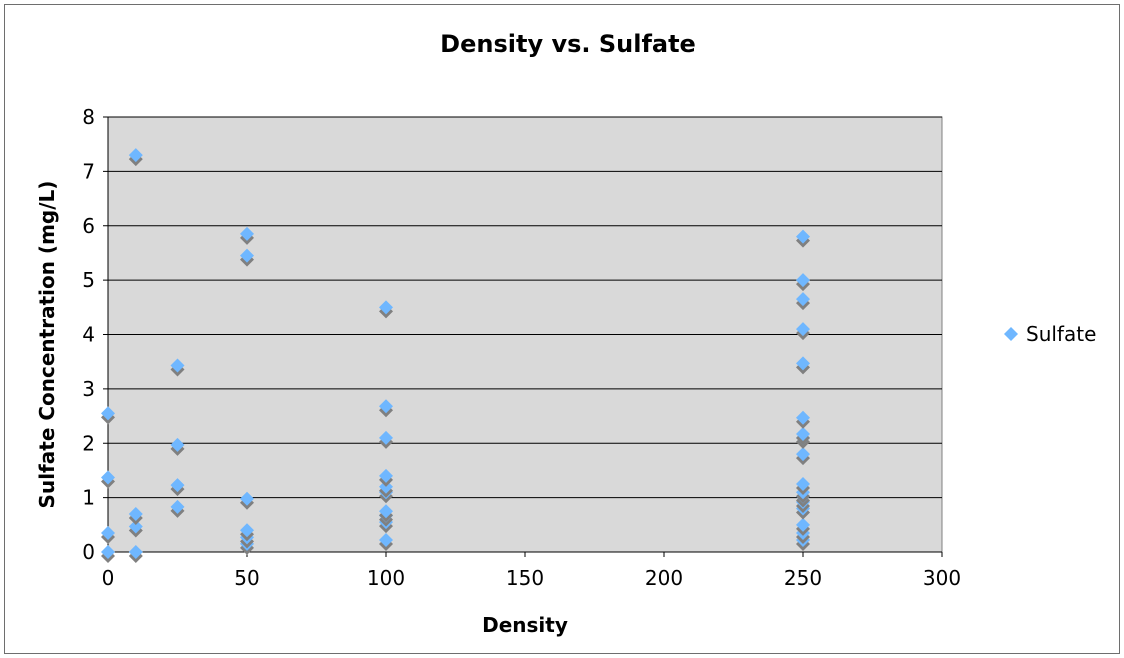 The height and width of the screenshot is (658, 1124). I want to click on x-tick-label: 150, so click(525, 578).